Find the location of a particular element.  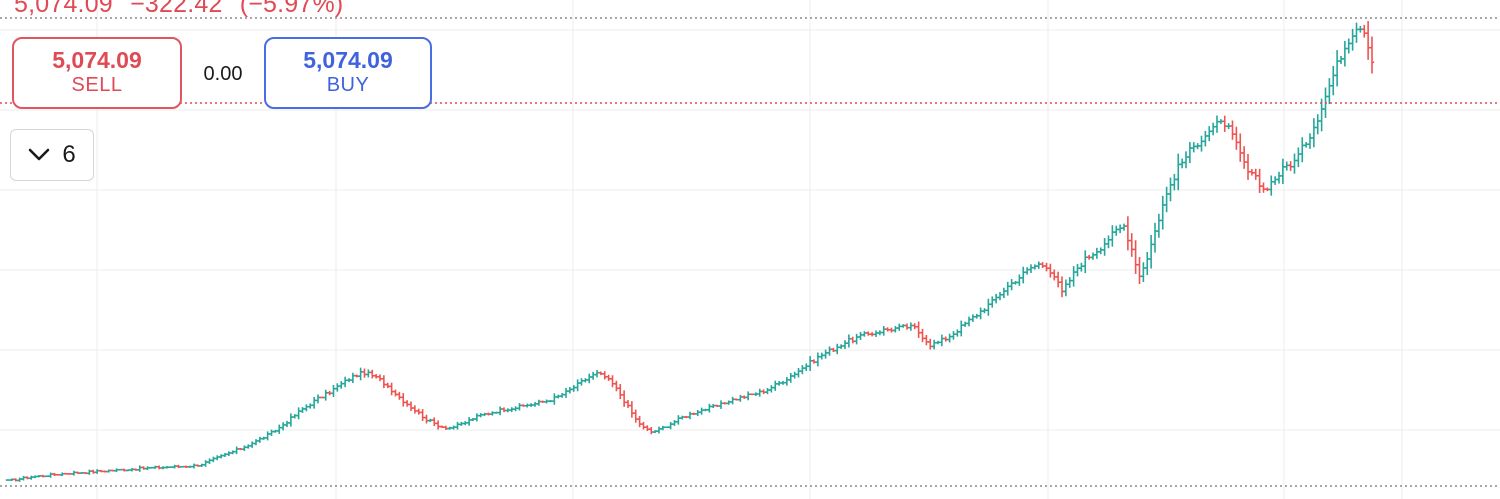

indicators-count: 6 is located at coordinates (69, 154).